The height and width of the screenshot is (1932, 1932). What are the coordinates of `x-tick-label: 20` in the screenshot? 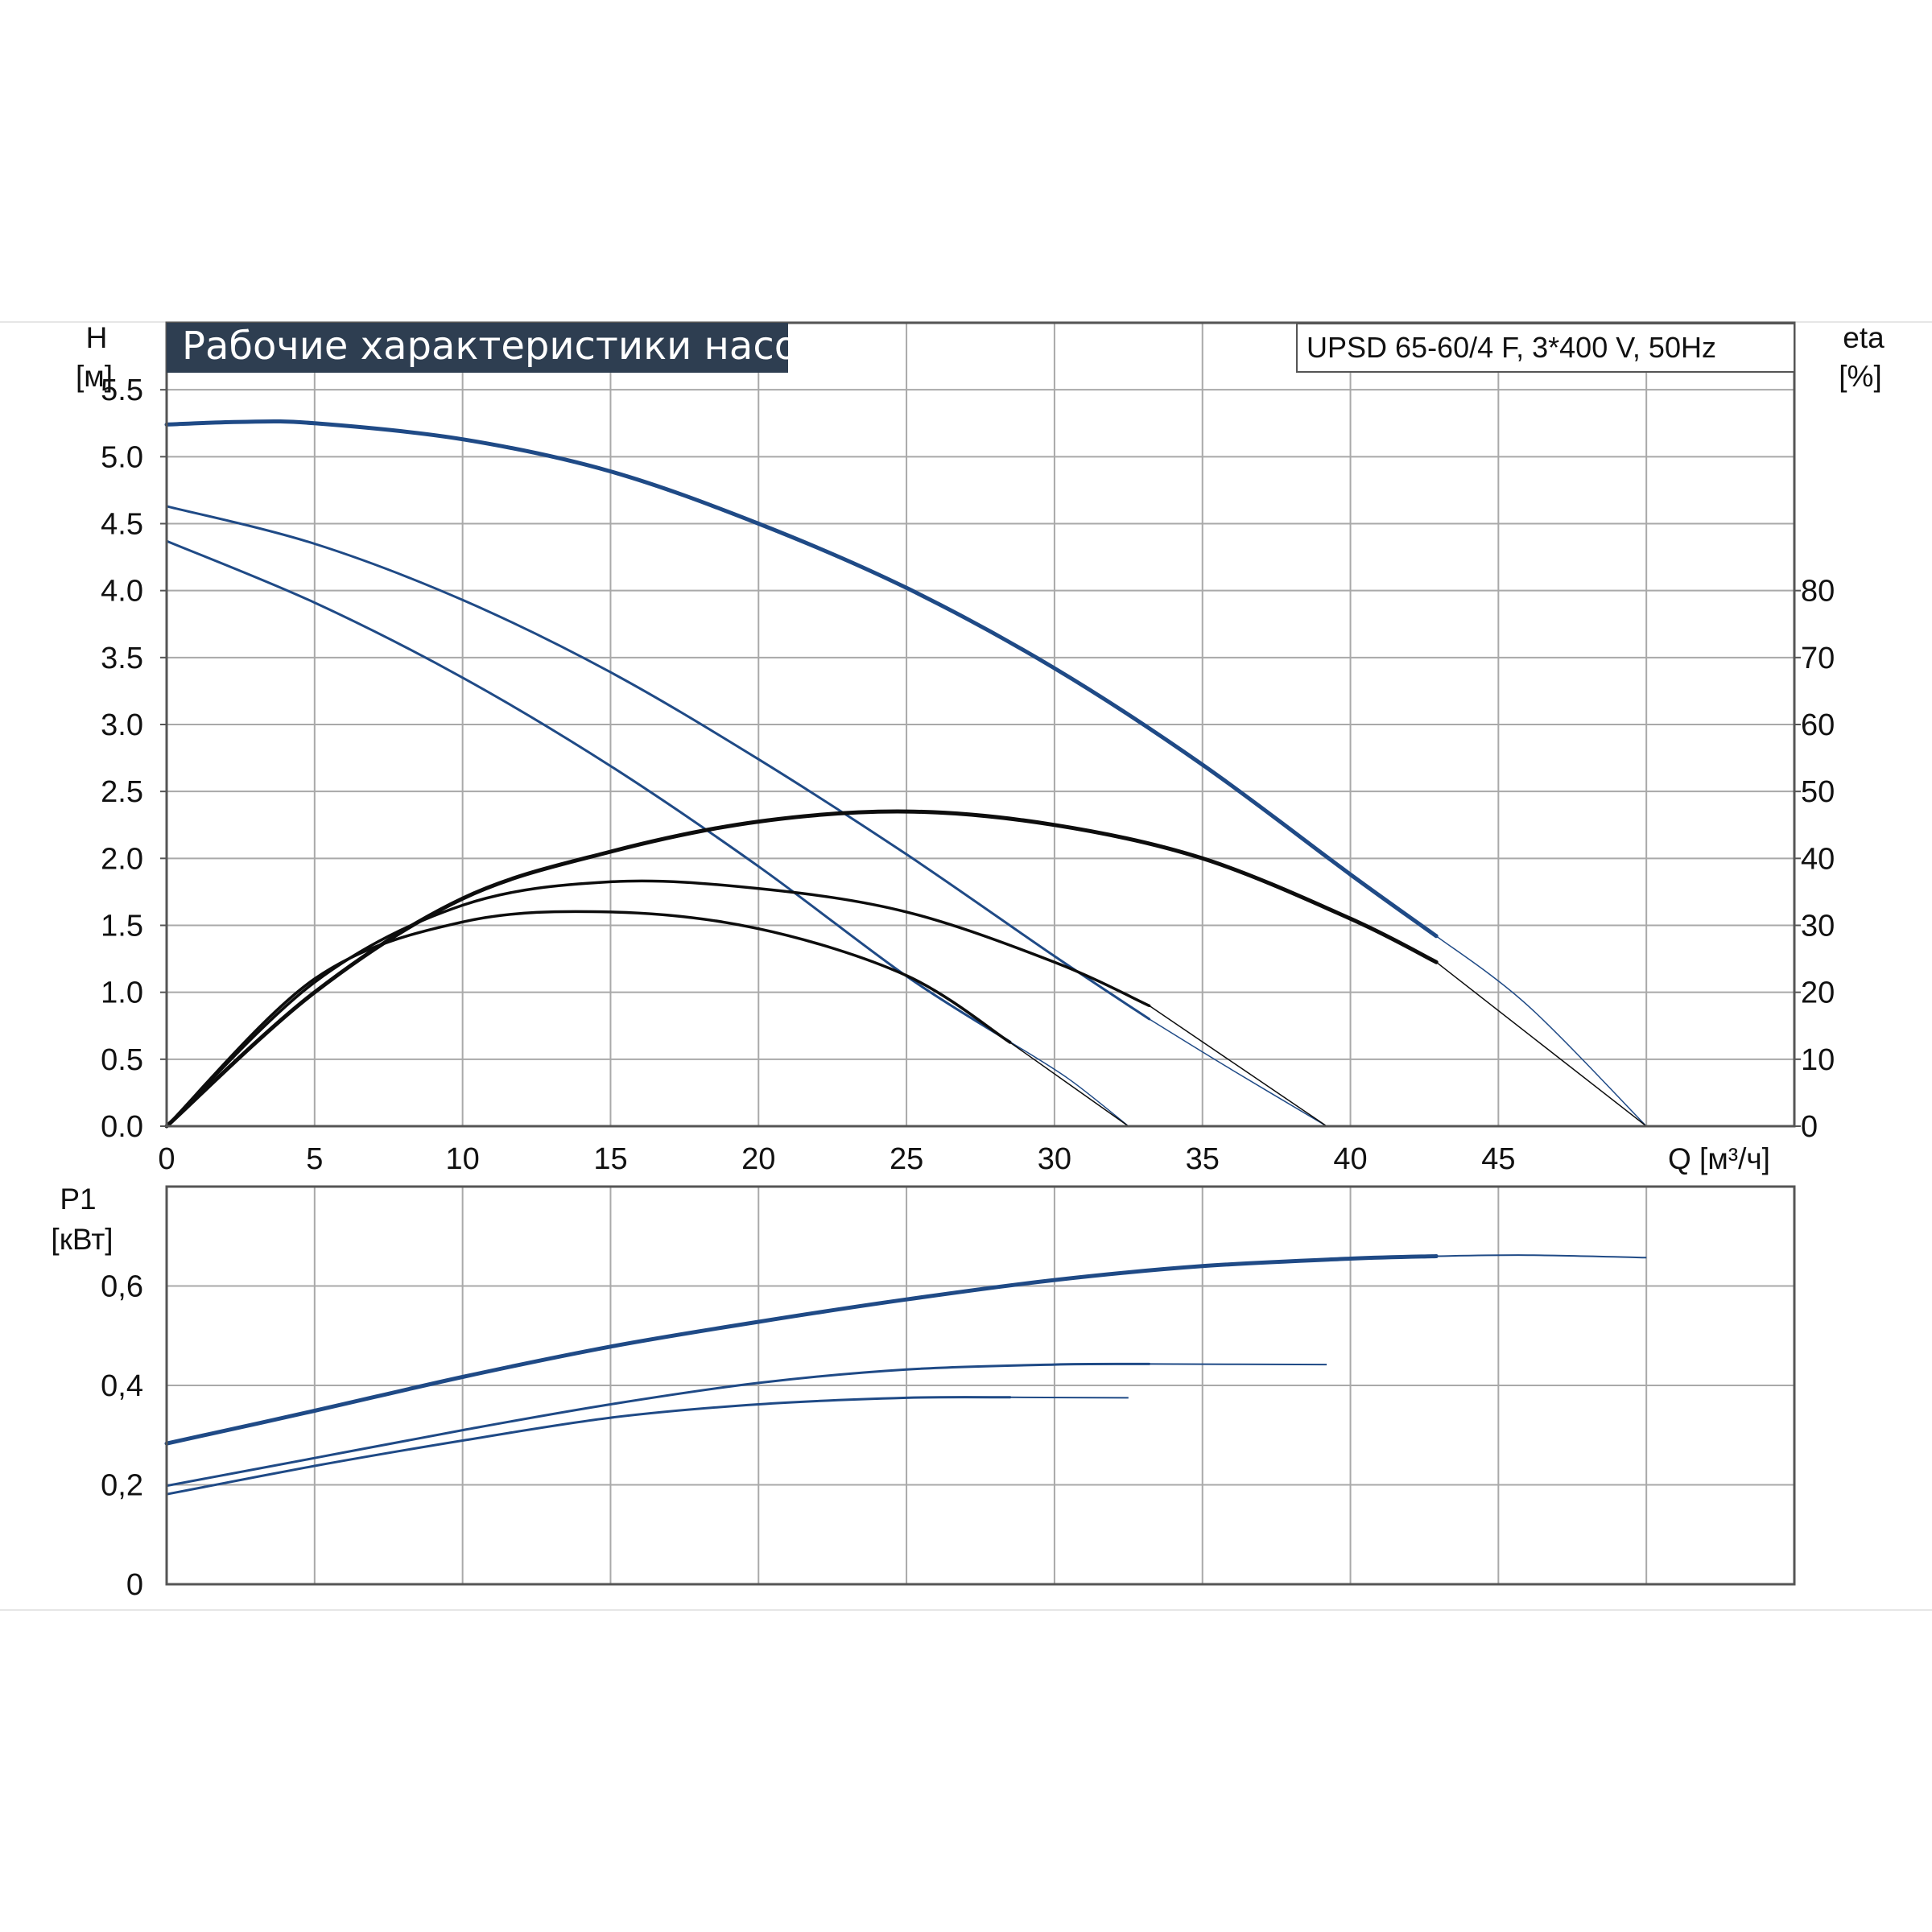 It's located at (758, 1159).